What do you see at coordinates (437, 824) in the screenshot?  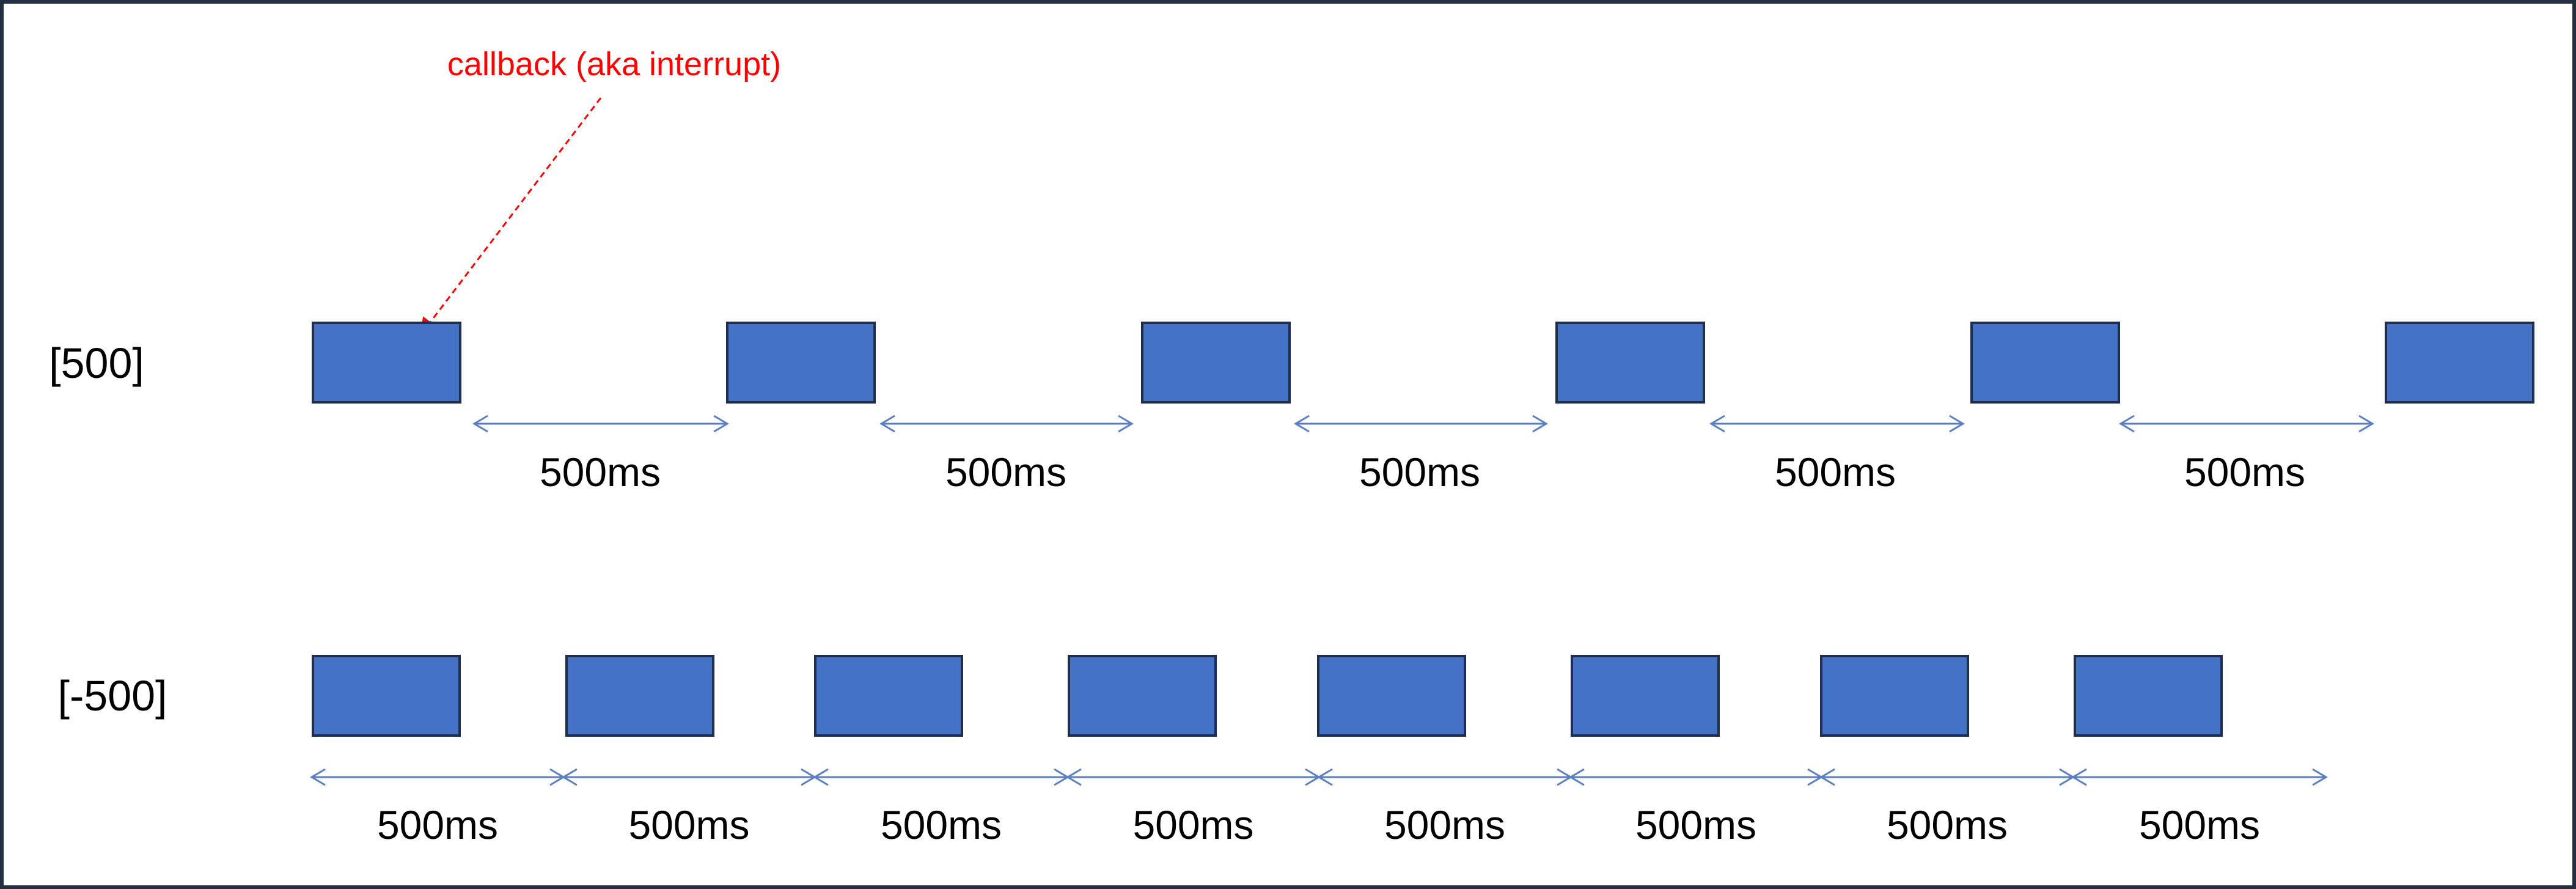 I see `row-neg500-interval-label-1: 500ms` at bounding box center [437, 824].